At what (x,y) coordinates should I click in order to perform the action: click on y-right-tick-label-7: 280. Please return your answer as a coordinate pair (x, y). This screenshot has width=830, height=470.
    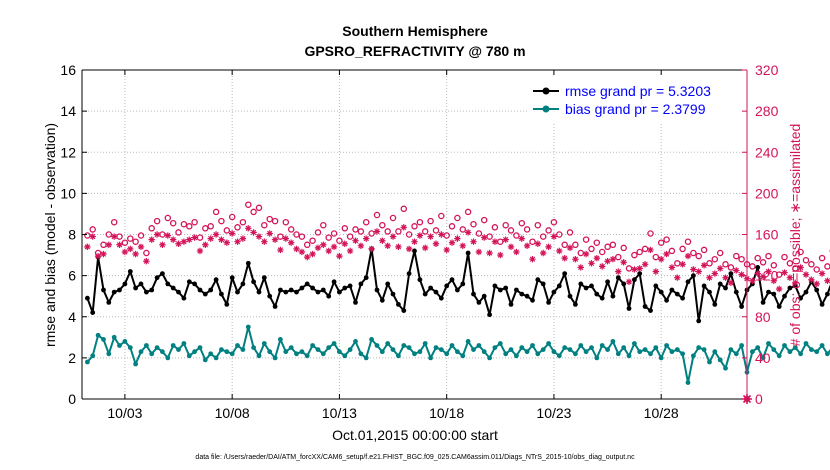
    Looking at the image, I should click on (767, 111).